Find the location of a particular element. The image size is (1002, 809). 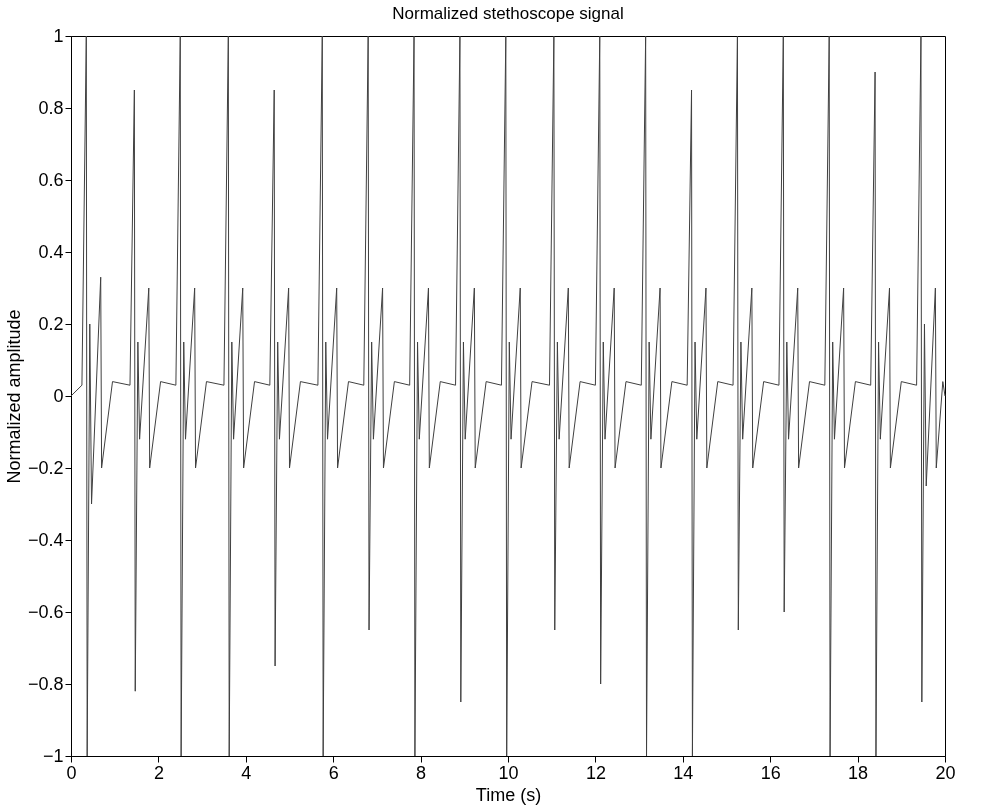

x-tick-label: 14 is located at coordinates (683, 772).